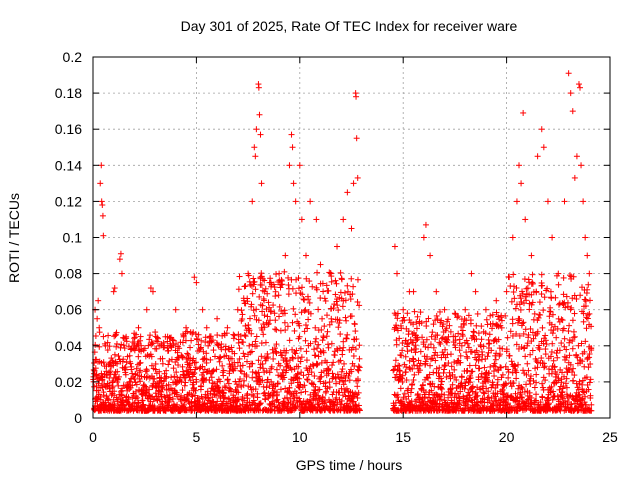 The image size is (640, 480). I want to click on y-tick-label: 0.2, so click(73, 57).